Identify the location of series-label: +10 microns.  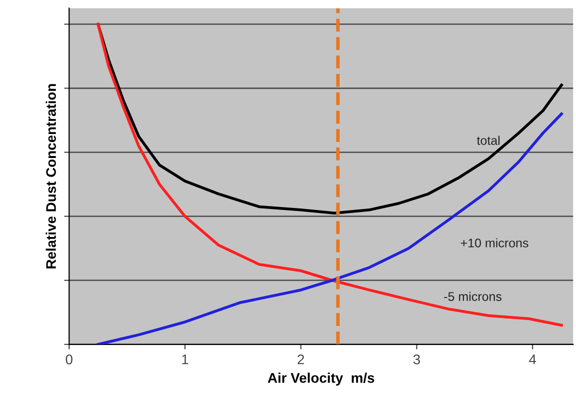
(494, 243).